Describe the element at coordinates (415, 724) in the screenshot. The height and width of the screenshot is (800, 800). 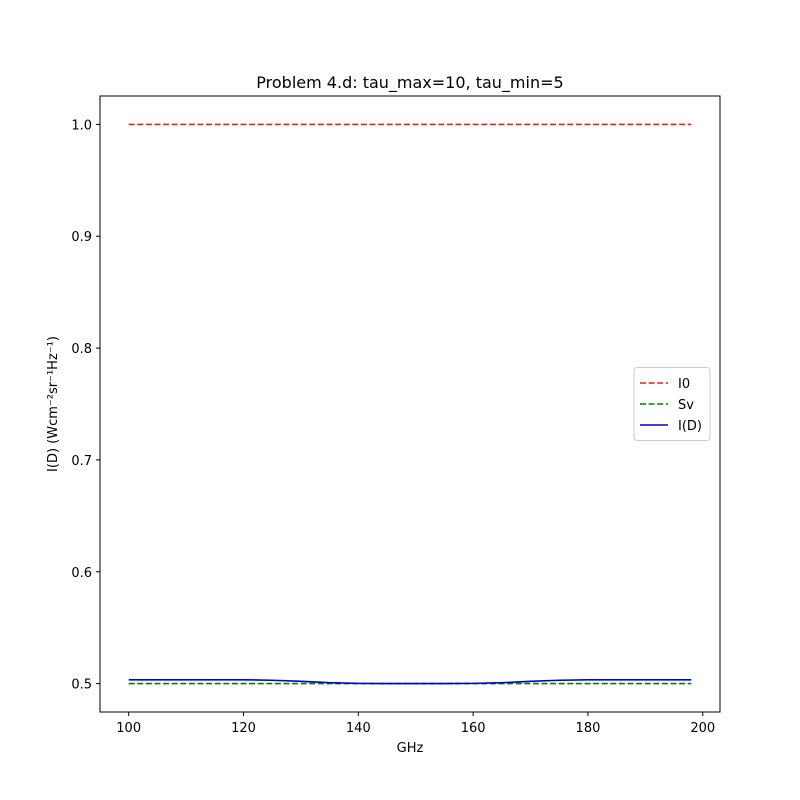
I see `x-axis-ticks: 100 120 140 160 180 200` at that location.